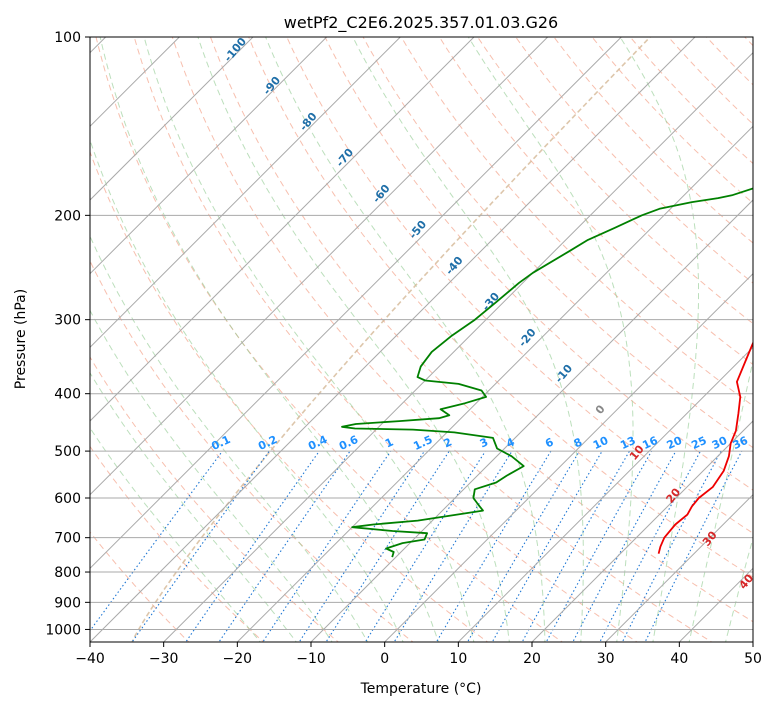 The width and height of the screenshot is (775, 708). Describe the element at coordinates (67, 539) in the screenshot. I see `y-tick-label: 700` at that location.